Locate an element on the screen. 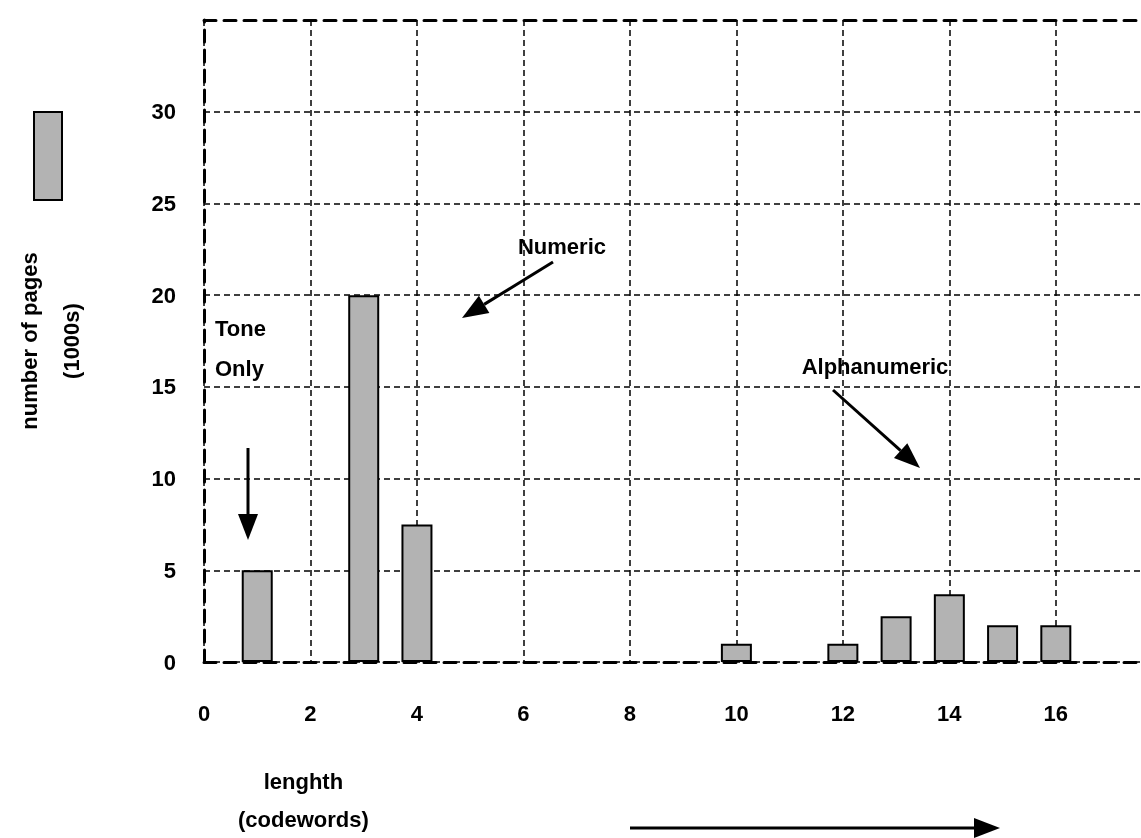 The image size is (1141, 838). x-tick-label: 4 is located at coordinates (417, 713).